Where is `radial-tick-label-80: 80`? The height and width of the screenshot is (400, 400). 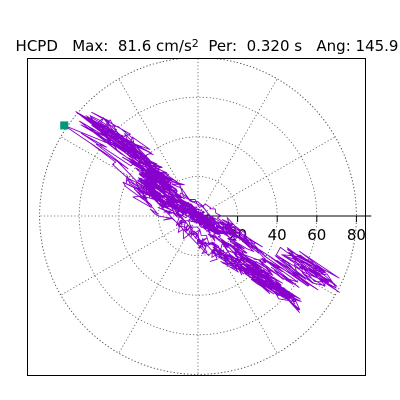 radial-tick-label-80: 80 is located at coordinates (356, 235).